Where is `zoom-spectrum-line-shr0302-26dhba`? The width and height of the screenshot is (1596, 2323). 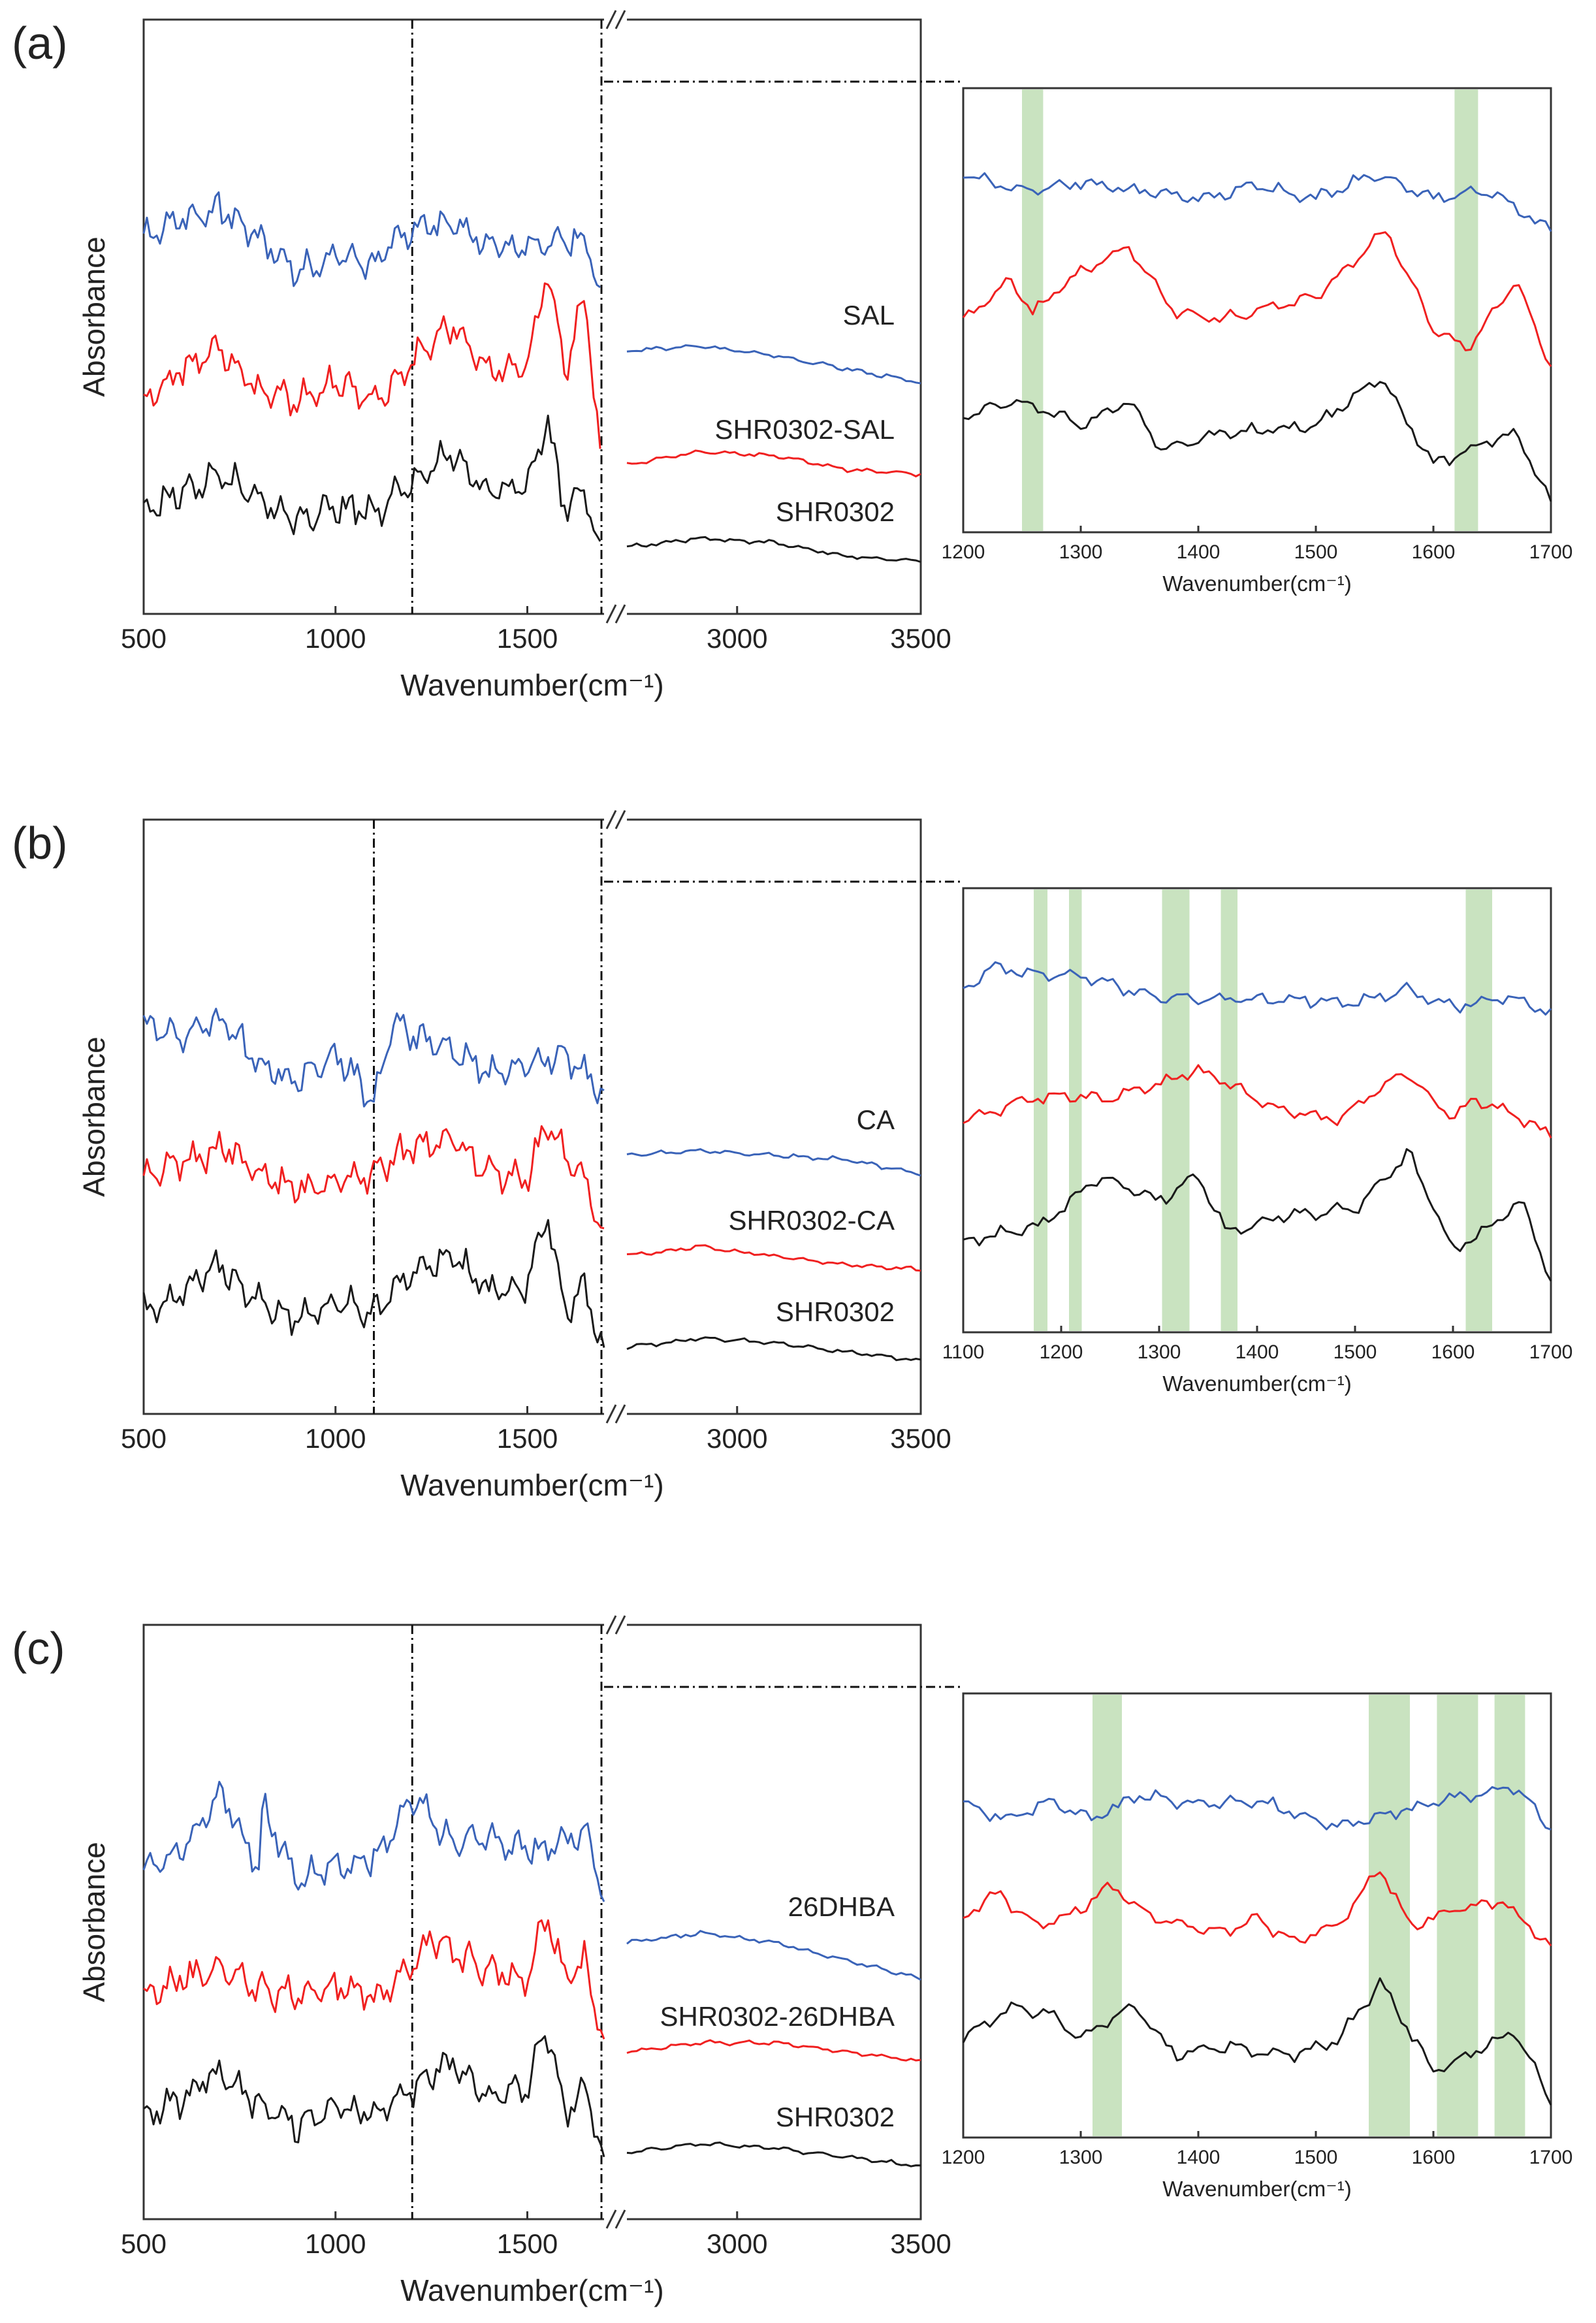
zoom-spectrum-line-shr0302-26dhba is located at coordinates (1257, 1909).